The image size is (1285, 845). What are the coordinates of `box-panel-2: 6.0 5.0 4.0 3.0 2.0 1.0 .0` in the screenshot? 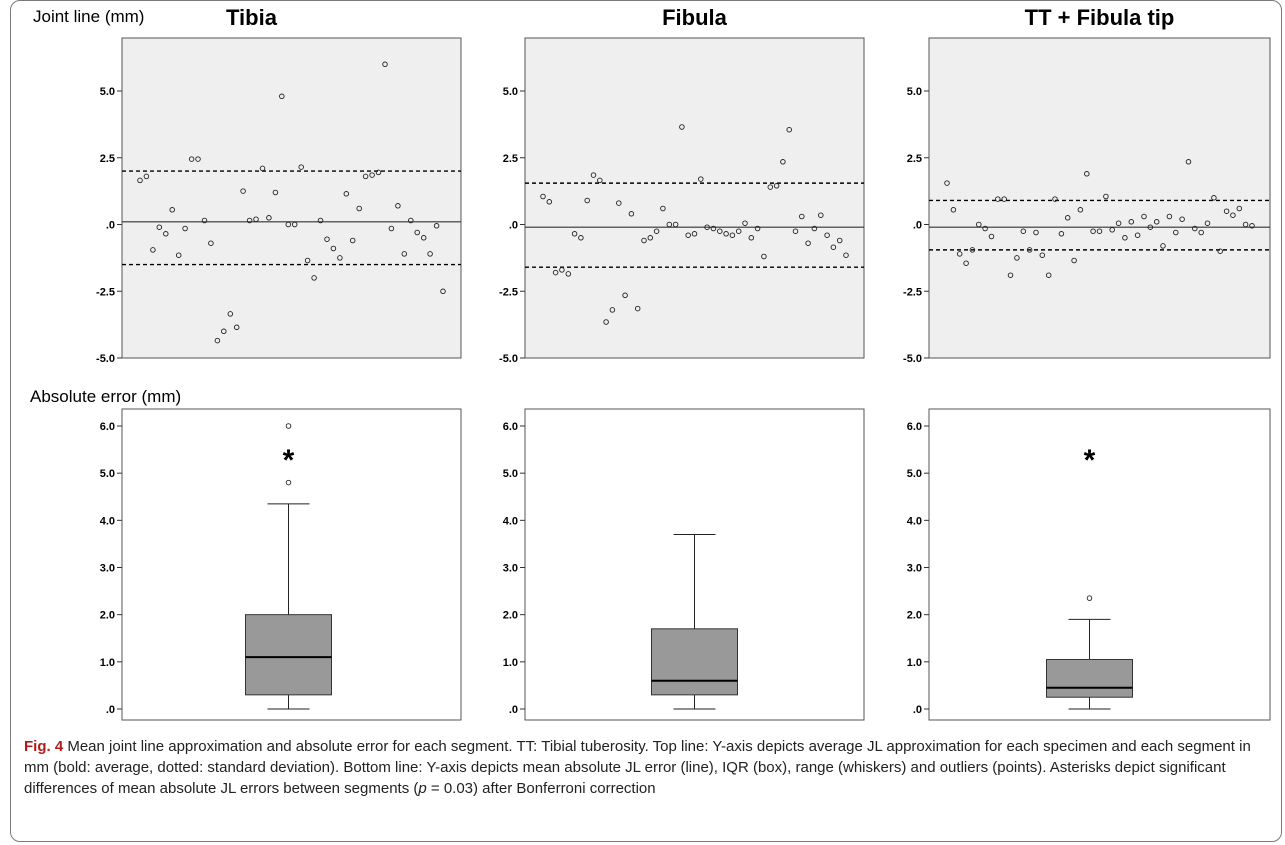 It's located at (684, 564).